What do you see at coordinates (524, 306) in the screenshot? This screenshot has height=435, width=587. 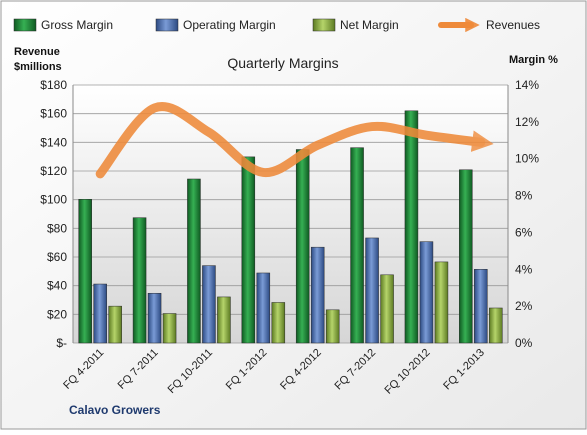 I see `right-tick-label: 2%` at bounding box center [524, 306].